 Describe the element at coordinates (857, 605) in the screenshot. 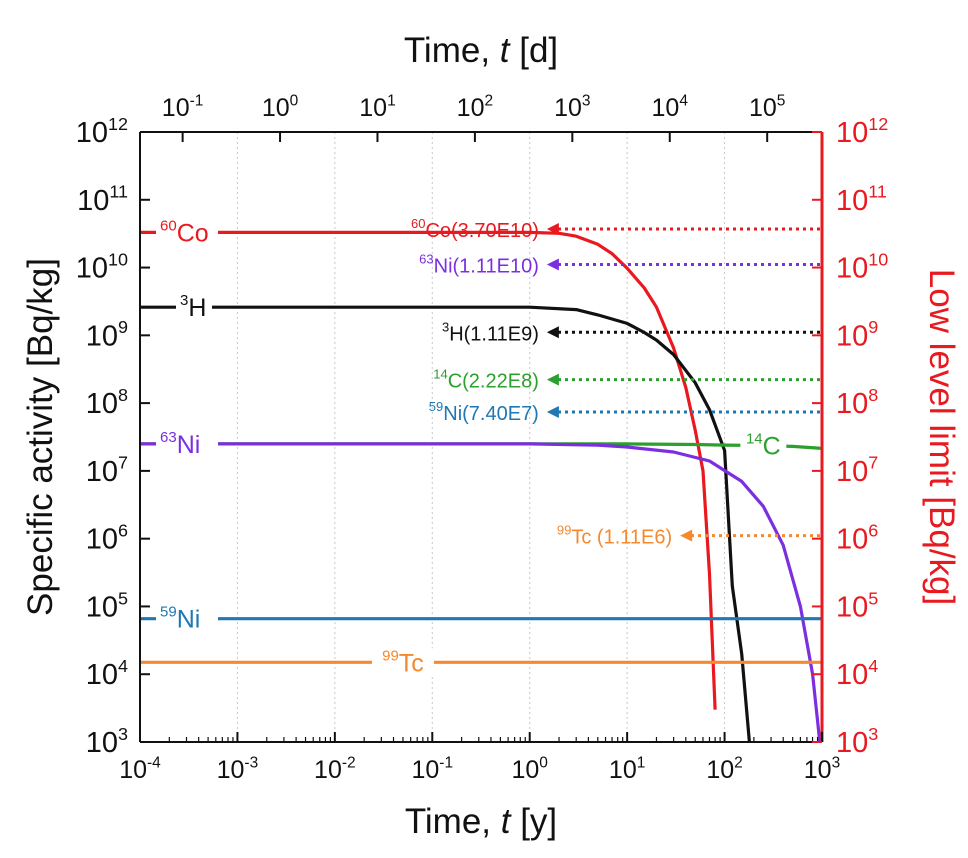

I see `y-tick-label-right: 10⁵` at that location.